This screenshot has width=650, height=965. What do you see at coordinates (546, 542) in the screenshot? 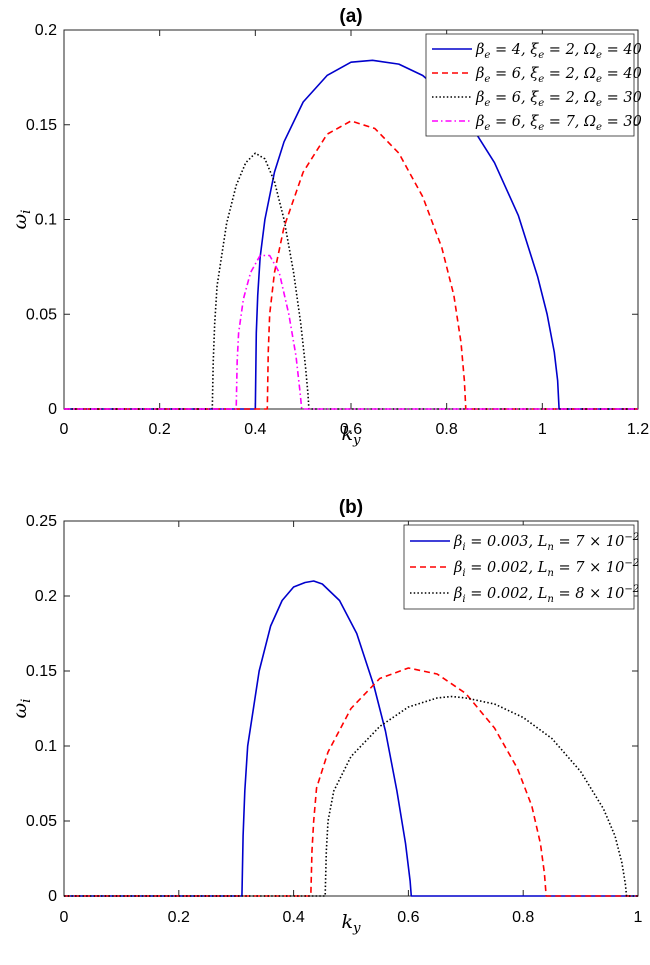
I see `legend-entry: βi = 0.003, Ln = 7 × 10−2` at bounding box center [546, 542].